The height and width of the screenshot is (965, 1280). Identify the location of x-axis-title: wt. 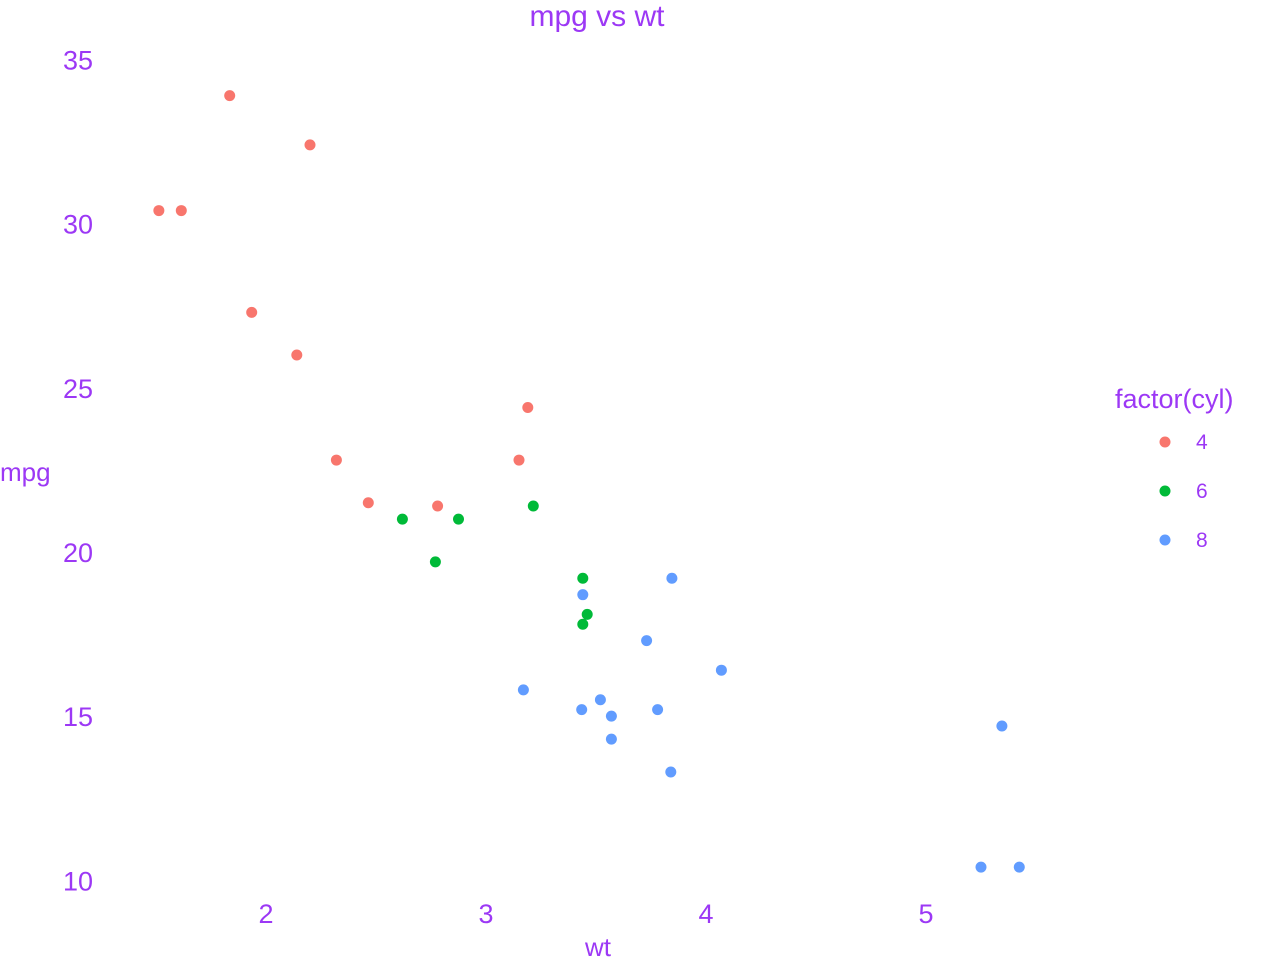
(598, 946).